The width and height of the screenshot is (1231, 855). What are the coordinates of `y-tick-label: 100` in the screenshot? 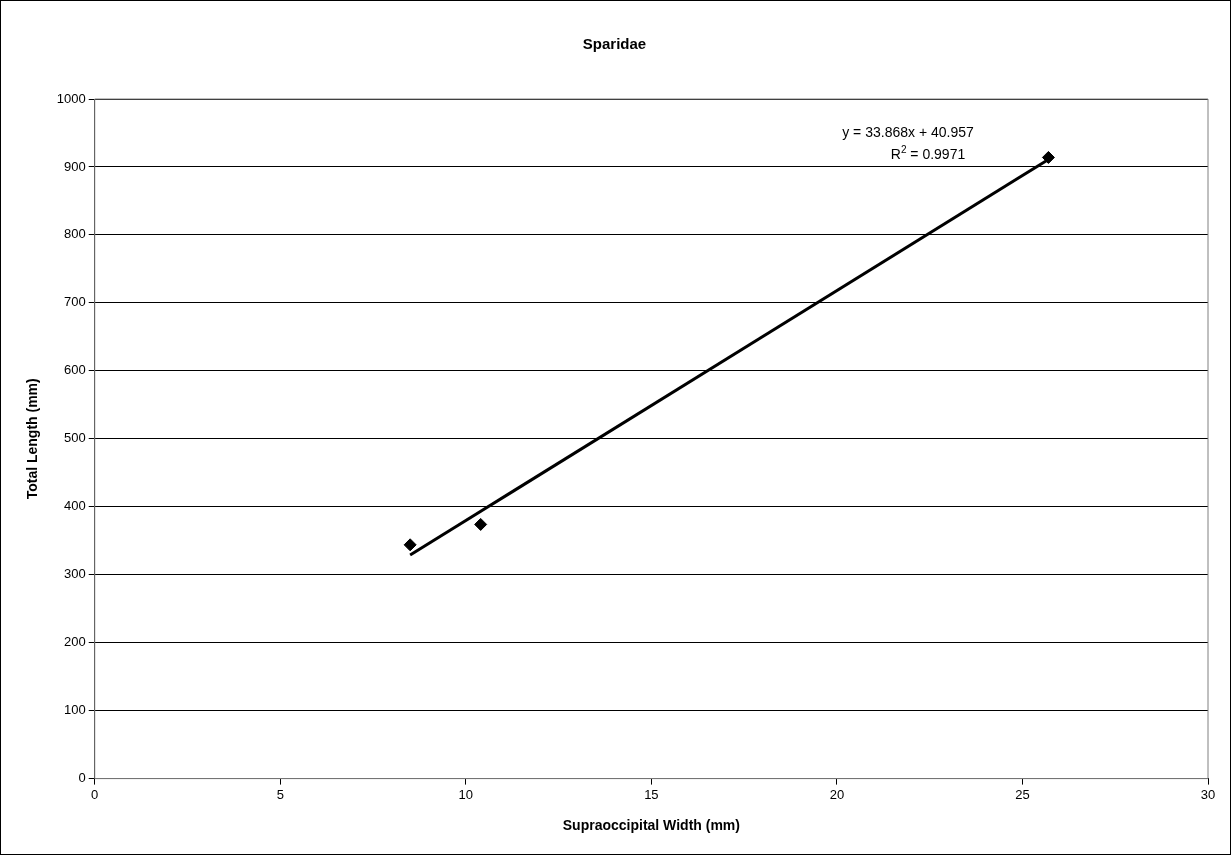 It's located at (75, 710).